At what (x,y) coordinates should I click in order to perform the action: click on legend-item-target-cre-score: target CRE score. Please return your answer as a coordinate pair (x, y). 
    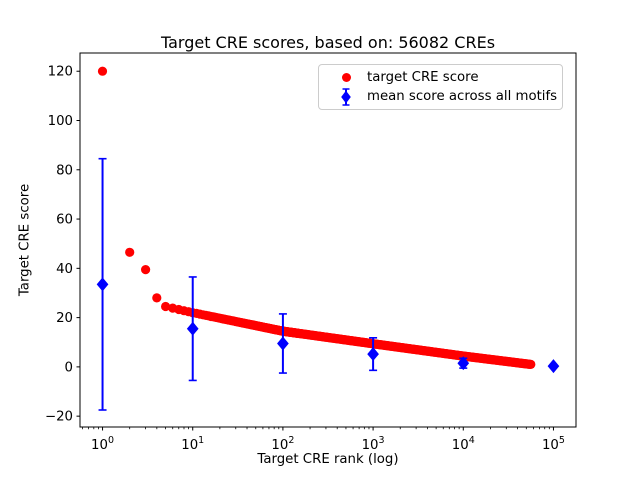
    Looking at the image, I should click on (440, 77).